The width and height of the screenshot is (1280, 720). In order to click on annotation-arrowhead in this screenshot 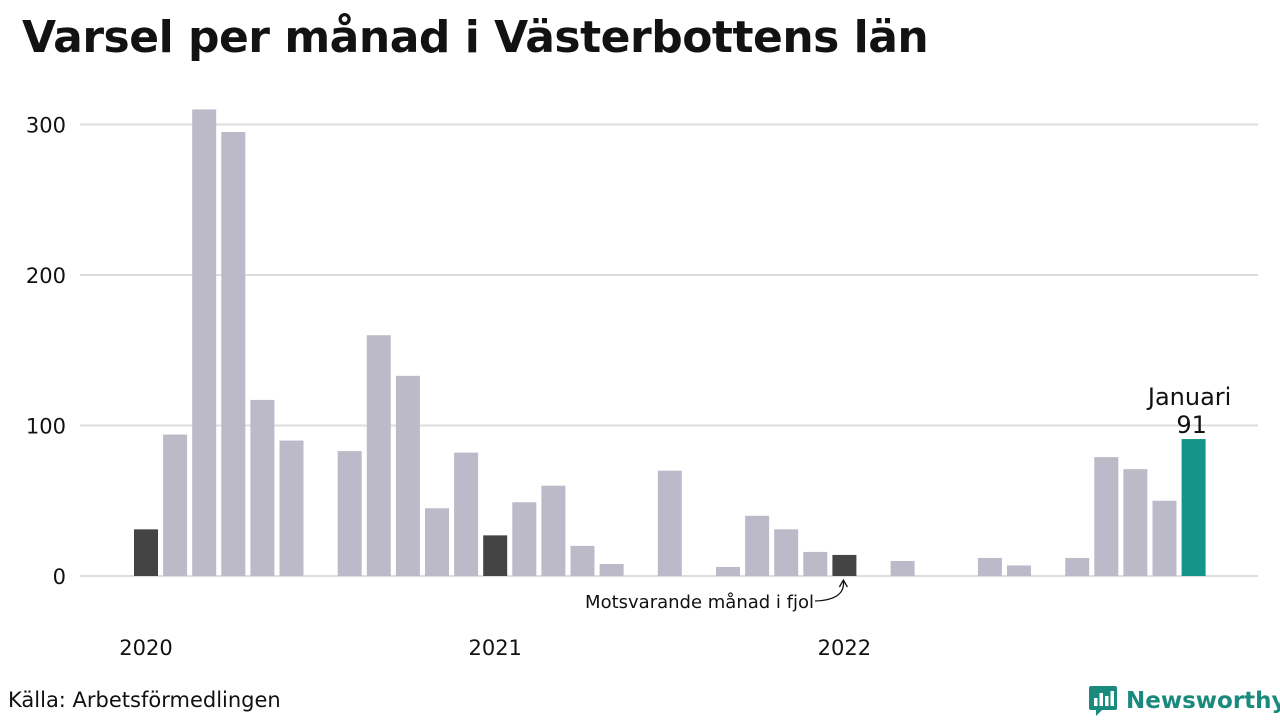, I will do `click(843, 583)`.